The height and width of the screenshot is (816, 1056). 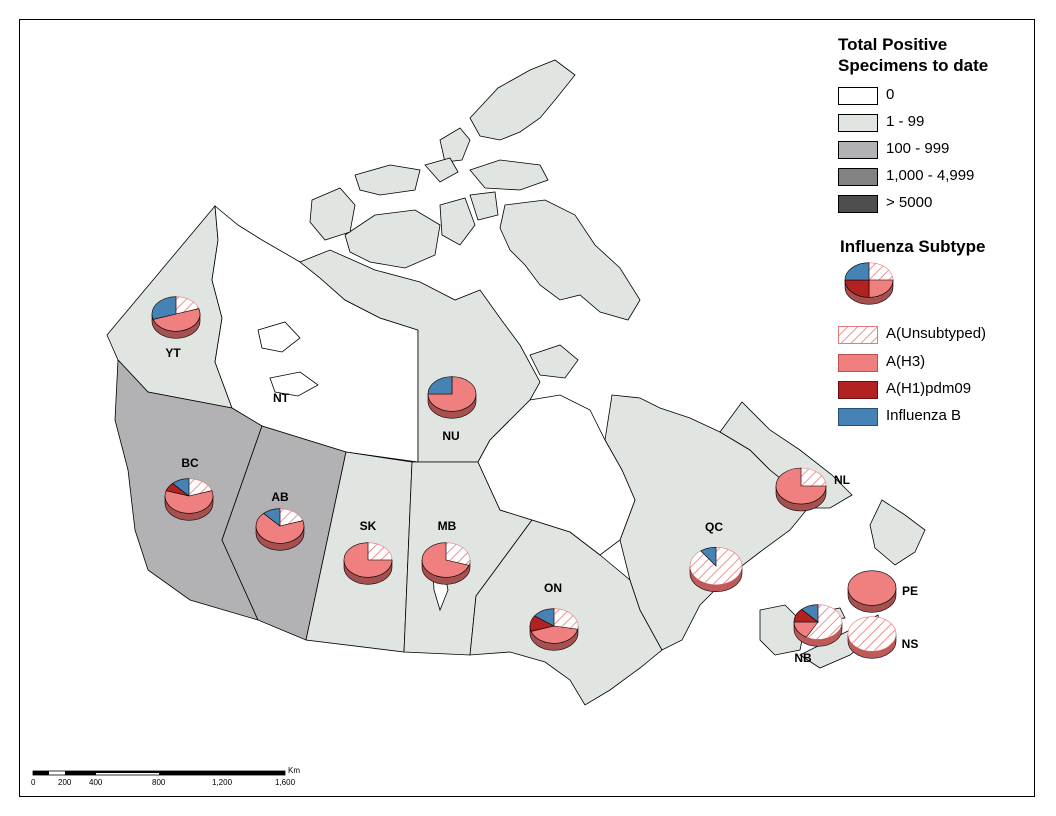 I want to click on province-label-sk: SK, so click(x=368, y=526).